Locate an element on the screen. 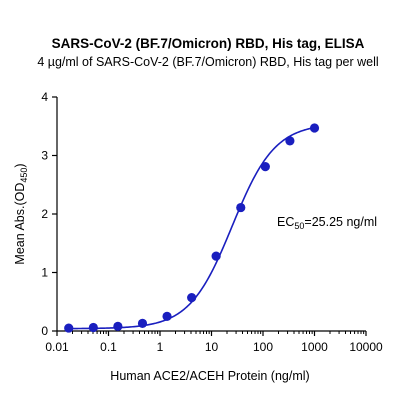  x-tick-label: 10 is located at coordinates (212, 347).